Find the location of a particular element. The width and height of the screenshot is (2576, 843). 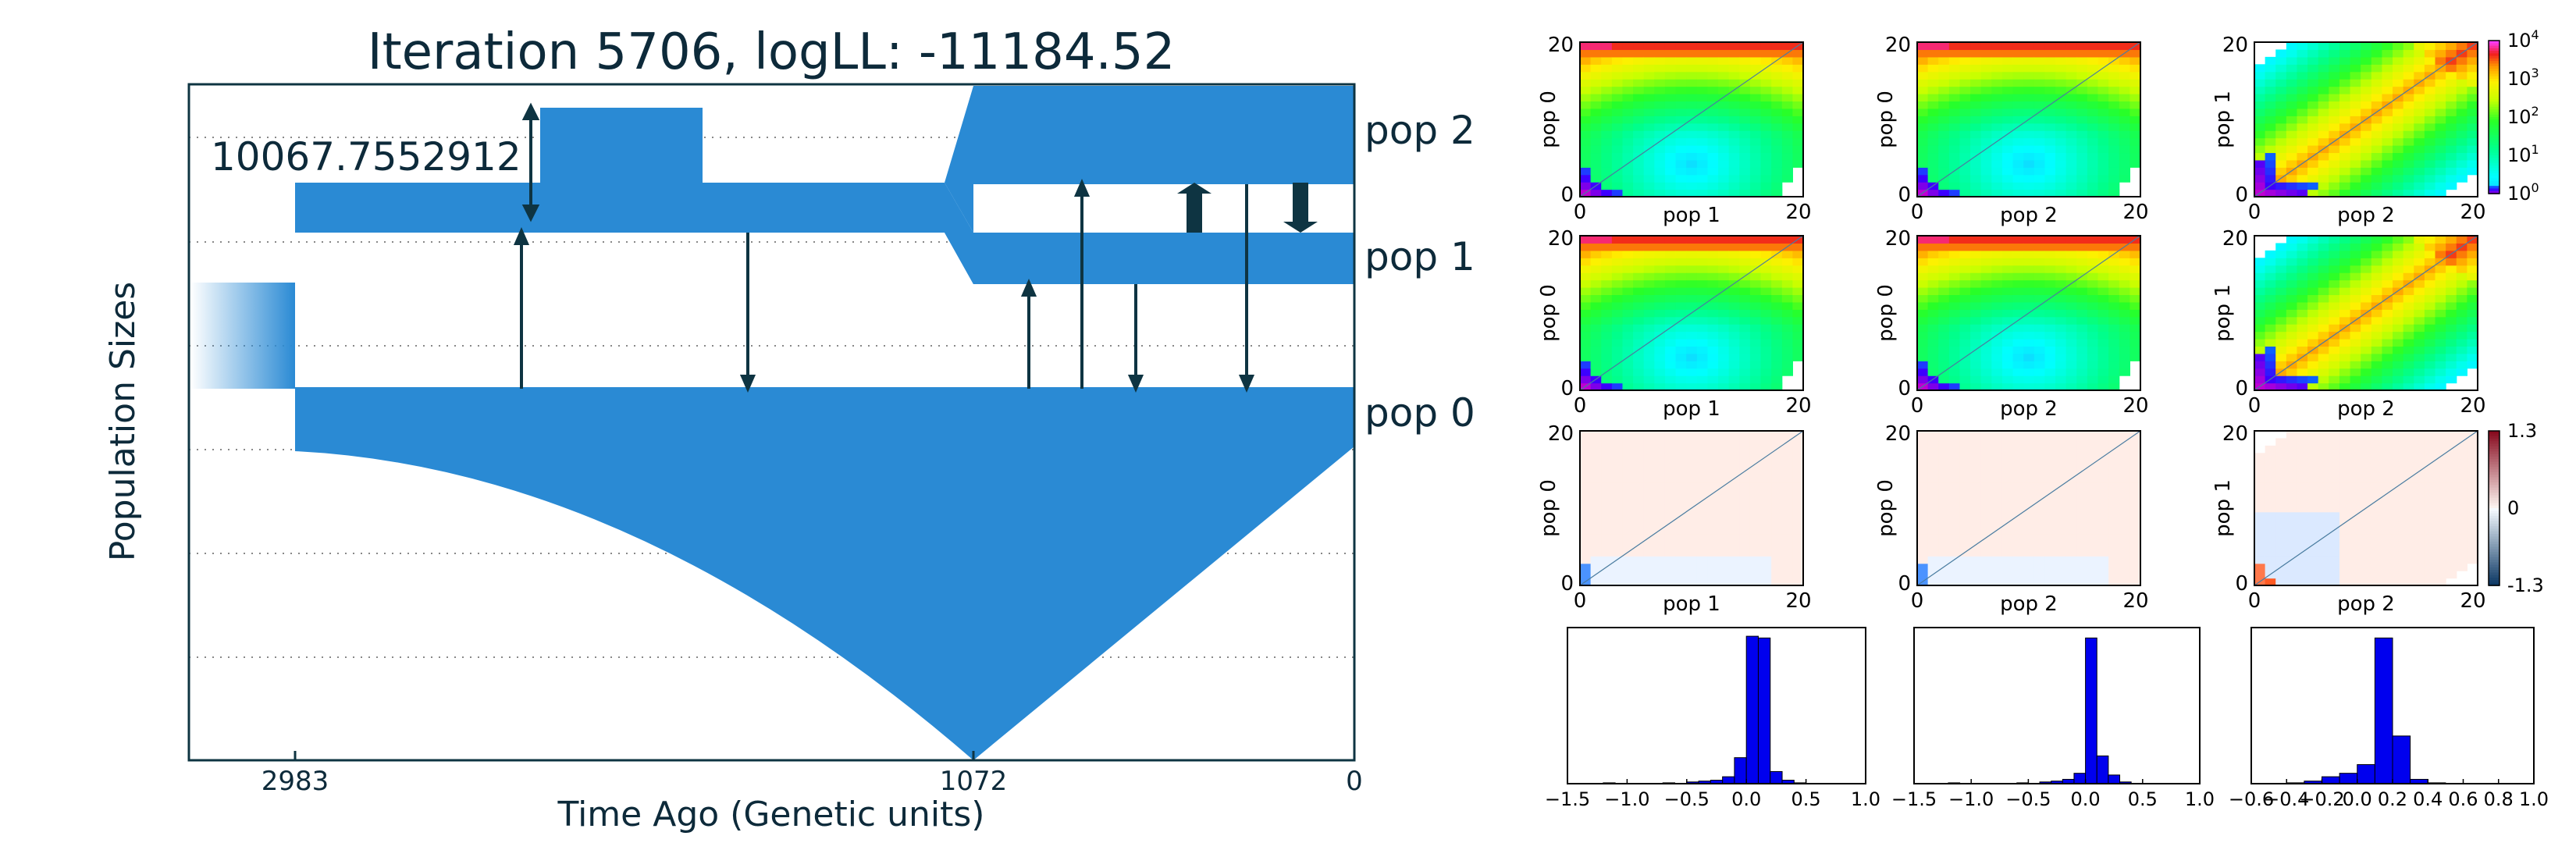

colorbar-segment is located at coordinates (2494, 540).